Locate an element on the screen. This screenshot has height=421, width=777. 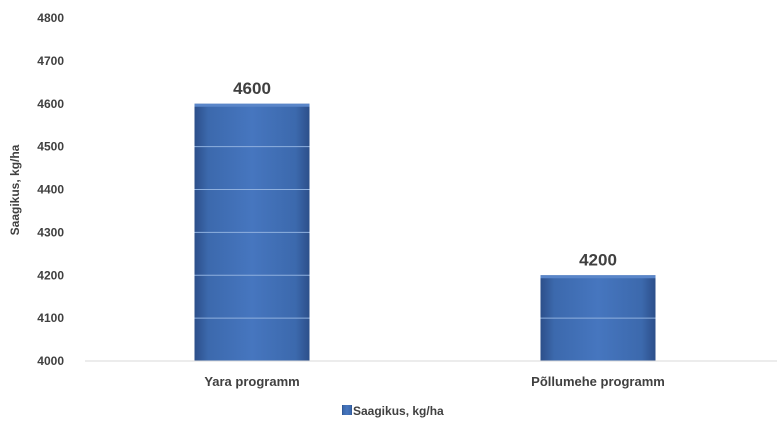
legend-label: Saagikus, kg/ha is located at coordinates (398, 411).